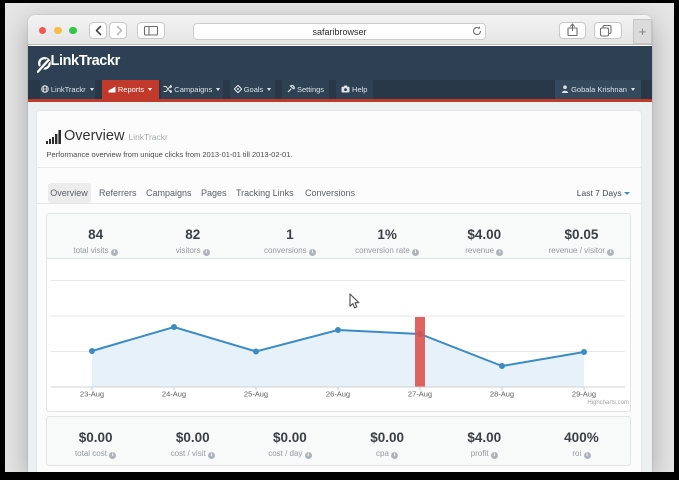 This screenshot has height=480, width=679. What do you see at coordinates (92, 394) in the screenshot?
I see `svg-text: 23-Aug` at bounding box center [92, 394].